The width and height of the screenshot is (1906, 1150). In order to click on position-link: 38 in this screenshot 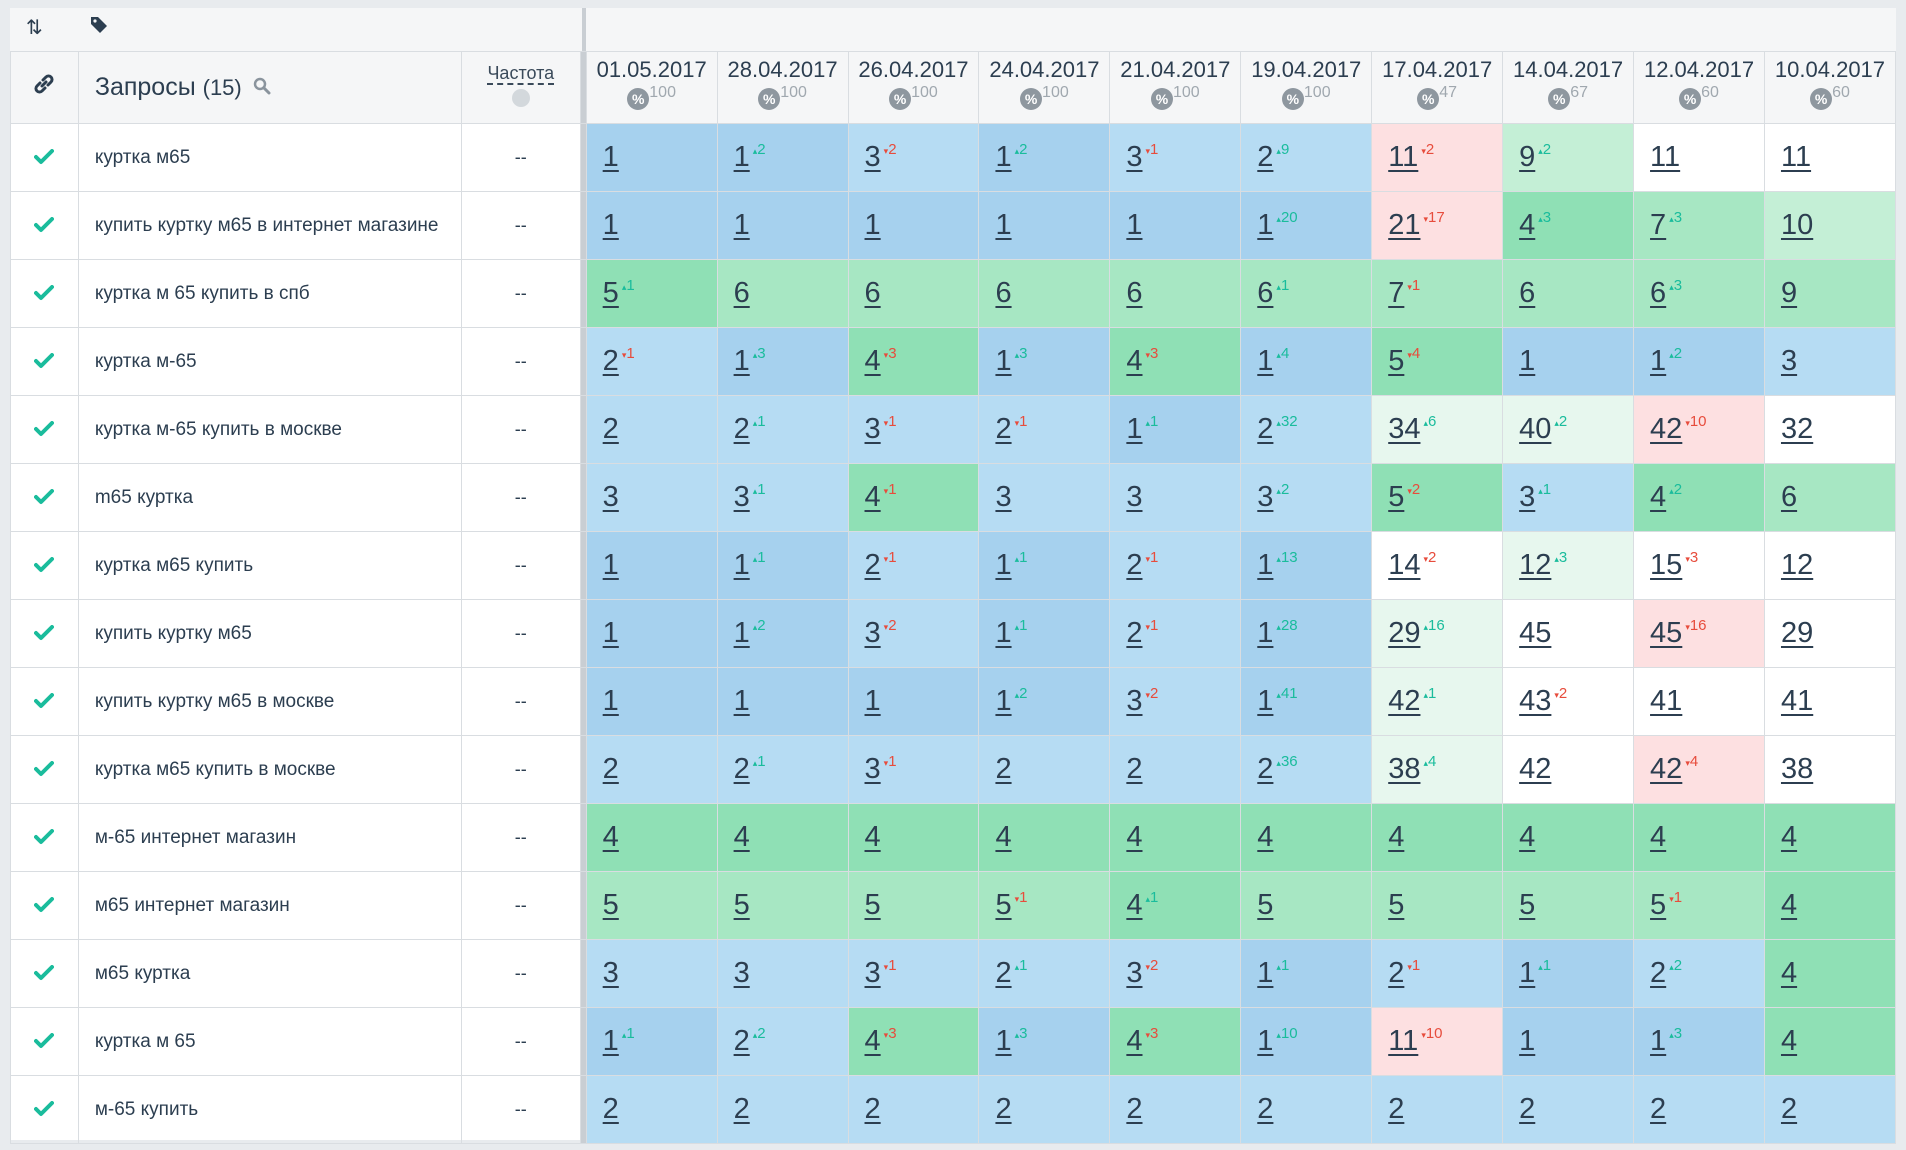, I will do `click(1404, 769)`.